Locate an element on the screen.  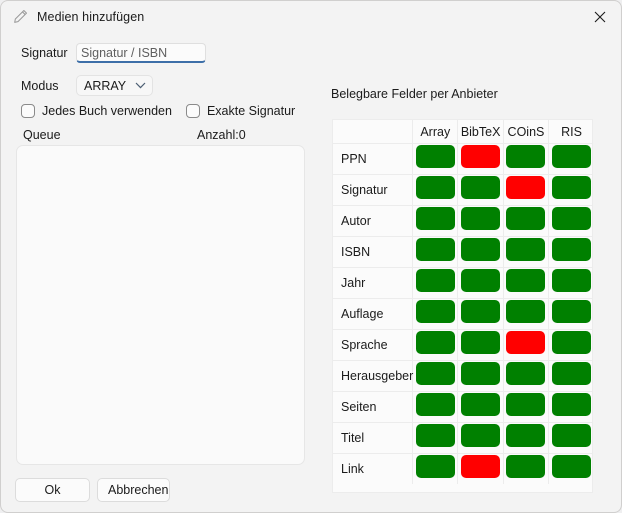
checkbox-every-book-label: Jedes Buch verwenden is located at coordinates (107, 111).